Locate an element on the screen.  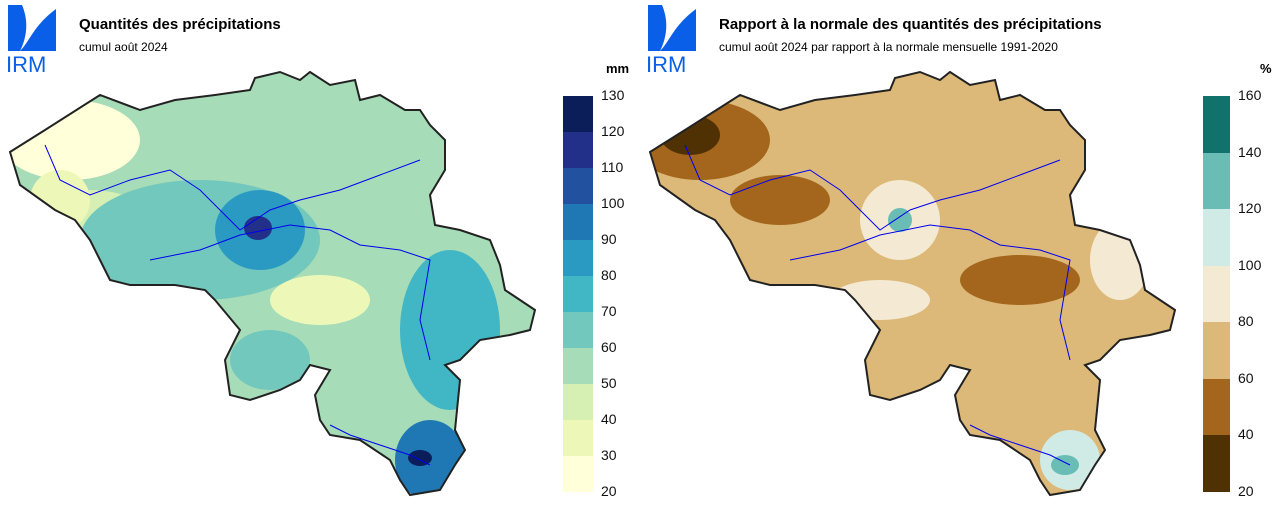
color-legend: 130 120 110 100 90 80 70 60 50 40 30 20 is located at coordinates (593, 293).